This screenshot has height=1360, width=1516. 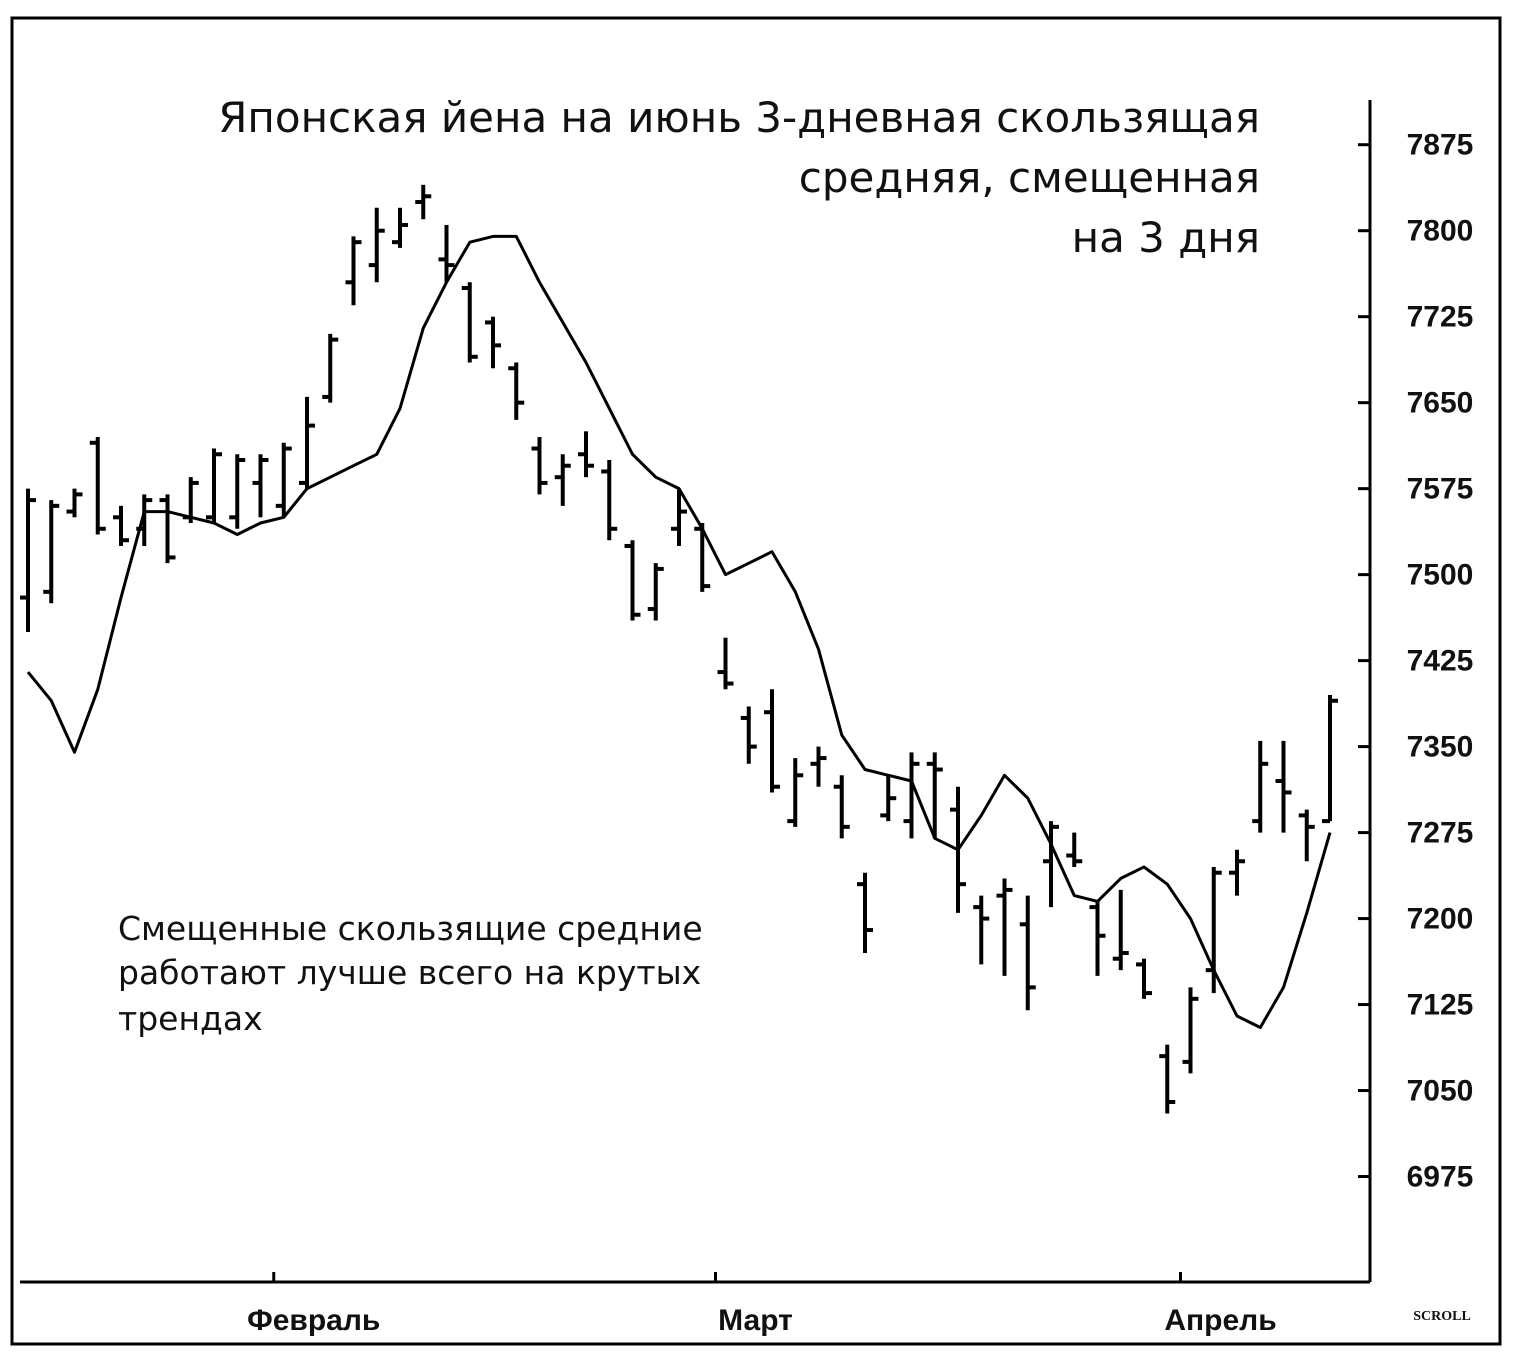 I want to click on x-tick-label: Февраль, so click(x=313, y=1320).